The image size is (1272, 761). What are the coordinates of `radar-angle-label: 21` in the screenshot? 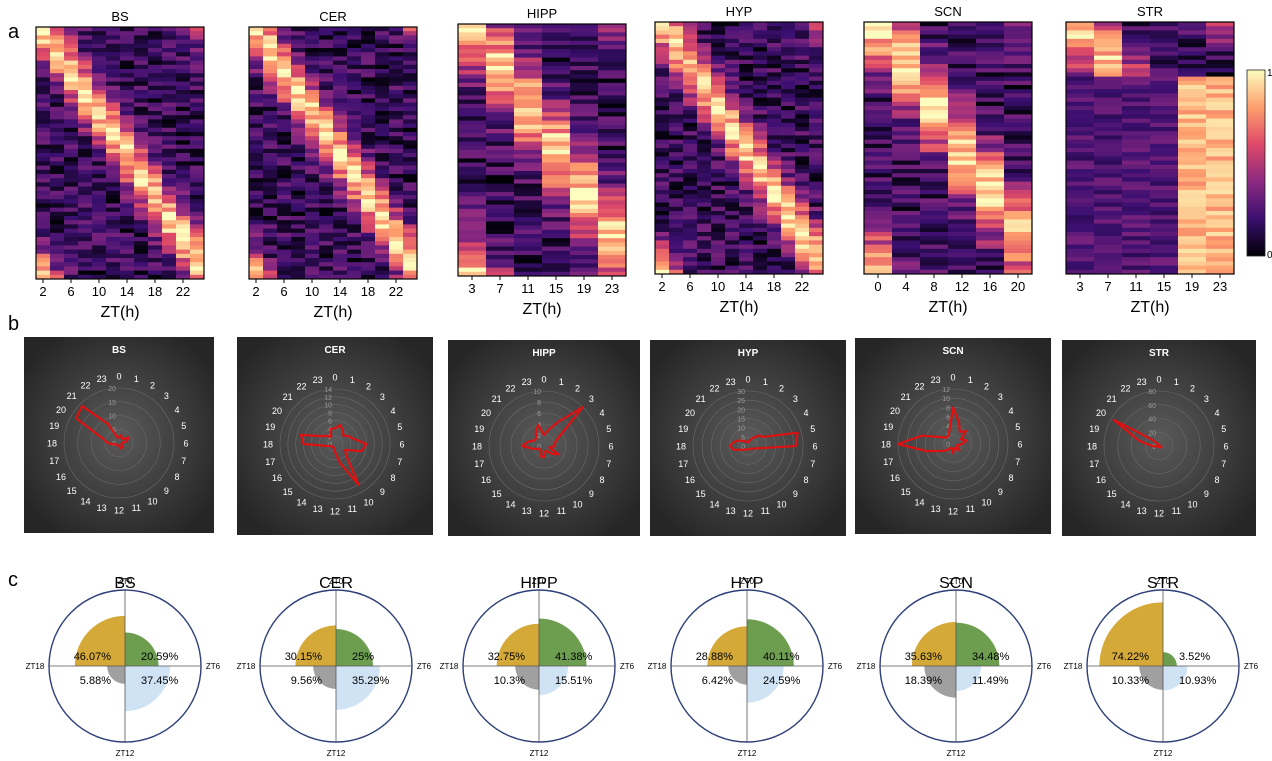 It's located at (72, 396).